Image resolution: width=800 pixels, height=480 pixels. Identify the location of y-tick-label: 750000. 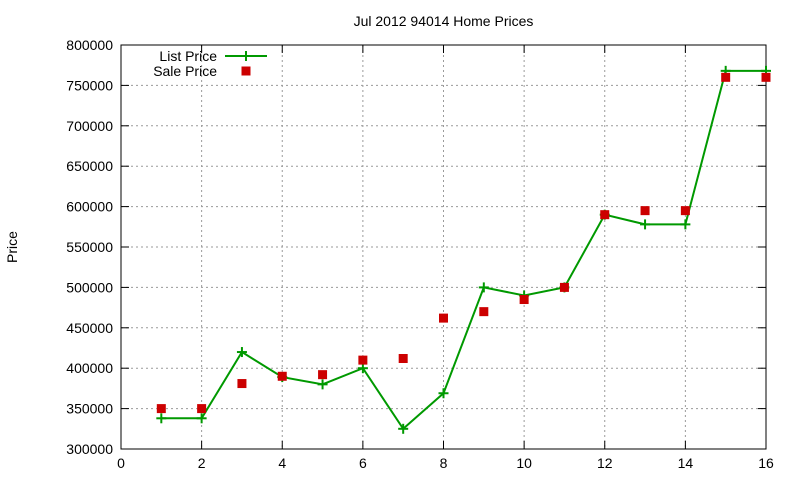
(89, 85).